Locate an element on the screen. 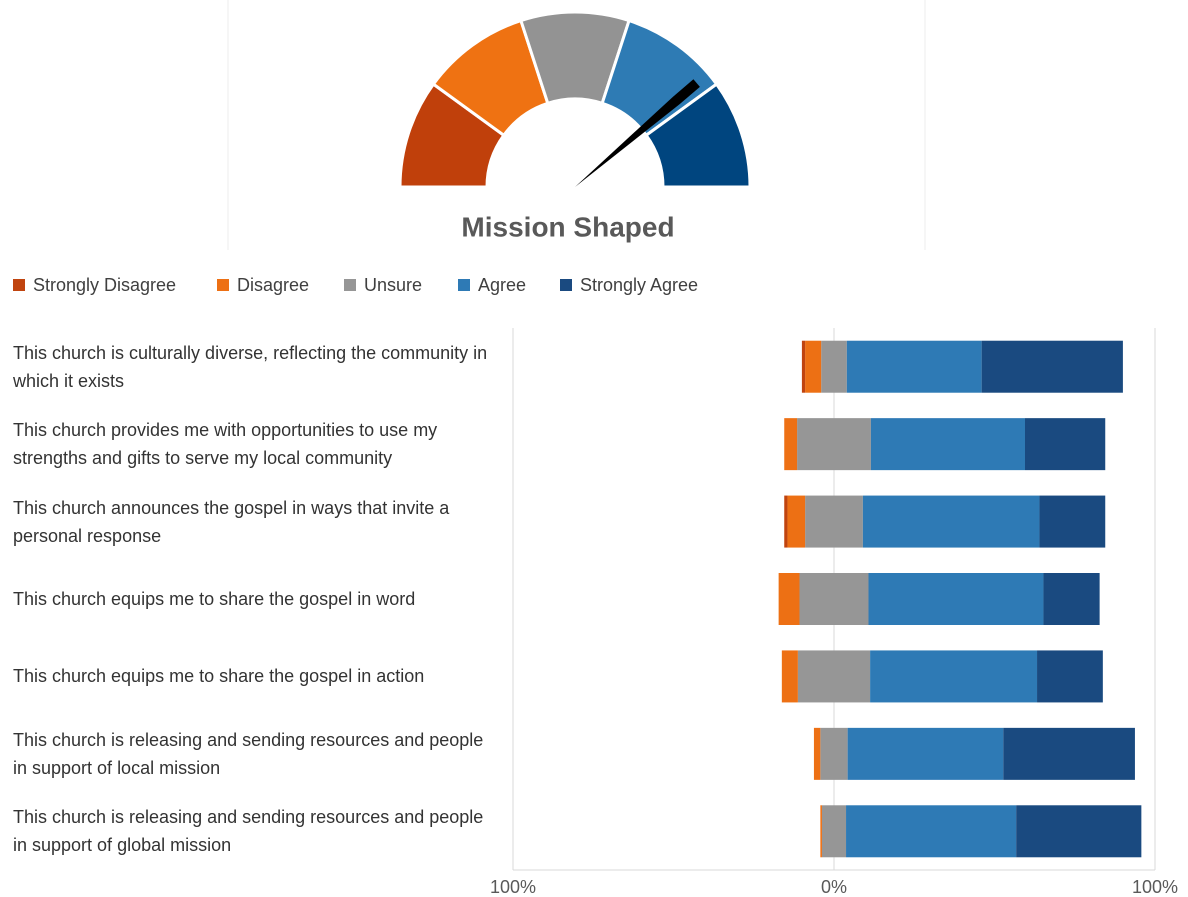  legend-label: Strongly Agree is located at coordinates (639, 285).